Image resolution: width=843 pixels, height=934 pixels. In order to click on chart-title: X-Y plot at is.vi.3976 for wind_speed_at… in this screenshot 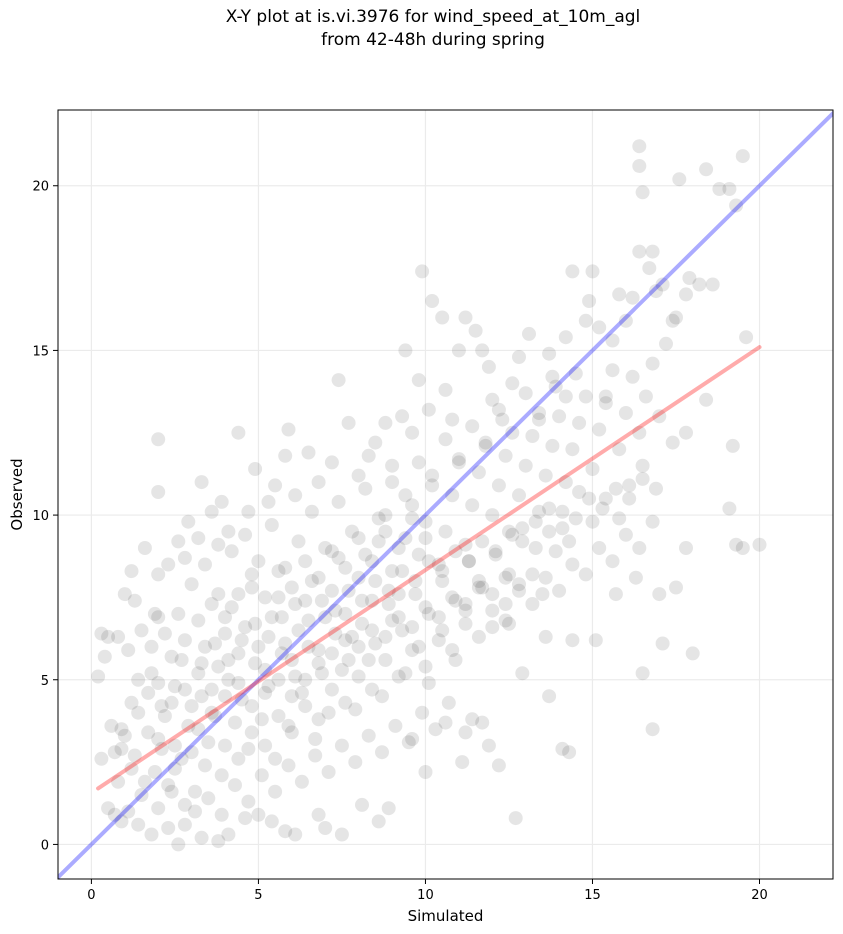, I will do `click(421, 29)`.